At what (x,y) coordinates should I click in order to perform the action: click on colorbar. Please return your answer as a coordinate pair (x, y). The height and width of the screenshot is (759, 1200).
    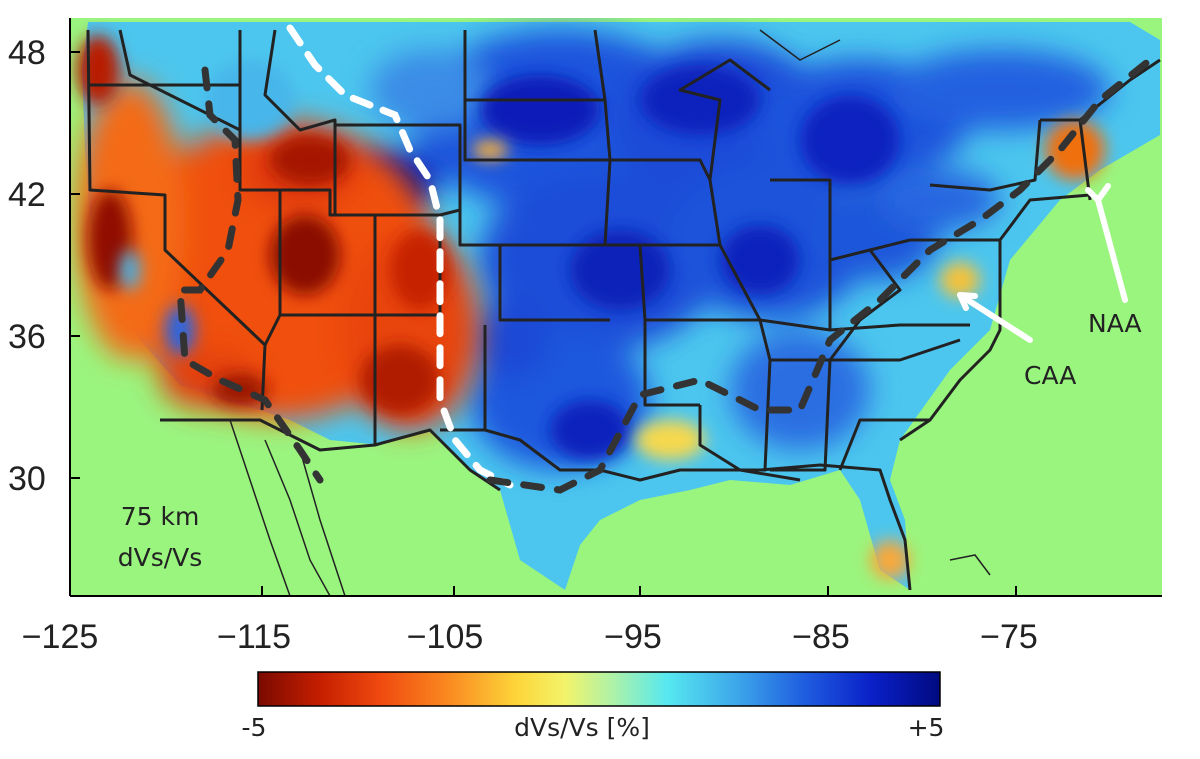
    Looking at the image, I should click on (599, 689).